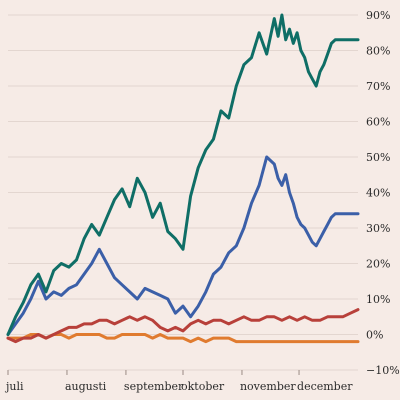  Describe the element at coordinates (378, 122) in the screenshot. I see `y-tick-label: 60%` at that location.